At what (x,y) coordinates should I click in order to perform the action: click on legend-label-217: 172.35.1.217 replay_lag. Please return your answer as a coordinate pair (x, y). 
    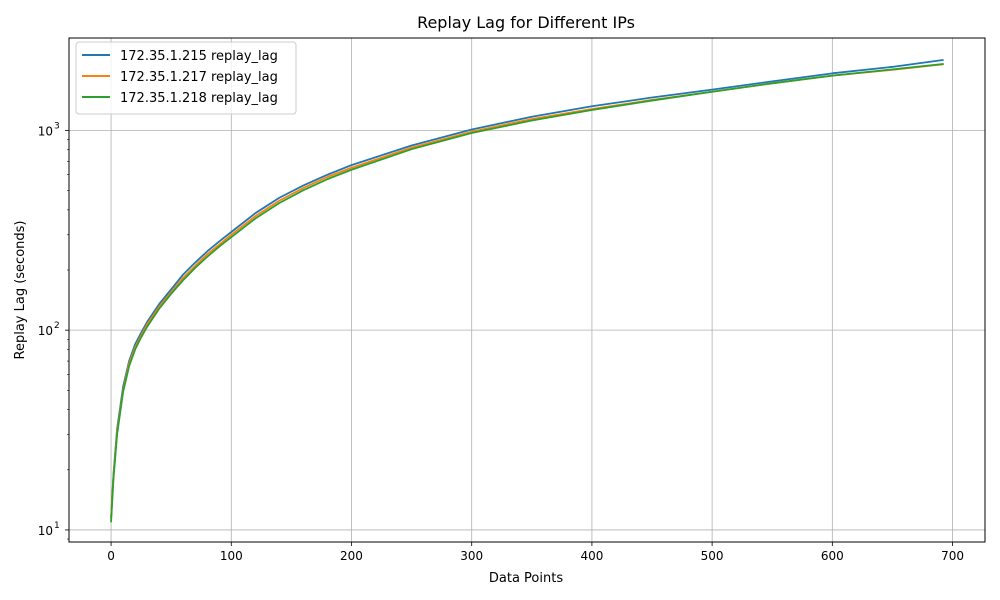
    Looking at the image, I should click on (199, 77).